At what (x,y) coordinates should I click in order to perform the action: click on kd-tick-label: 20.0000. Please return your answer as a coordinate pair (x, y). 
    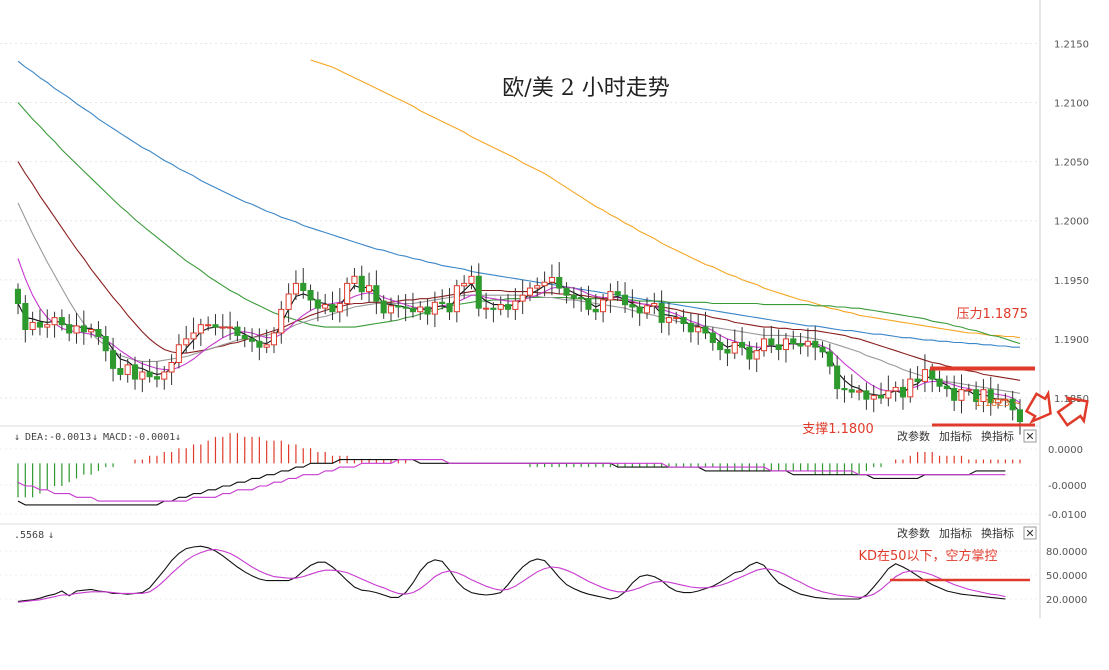
    Looking at the image, I should click on (1066, 600).